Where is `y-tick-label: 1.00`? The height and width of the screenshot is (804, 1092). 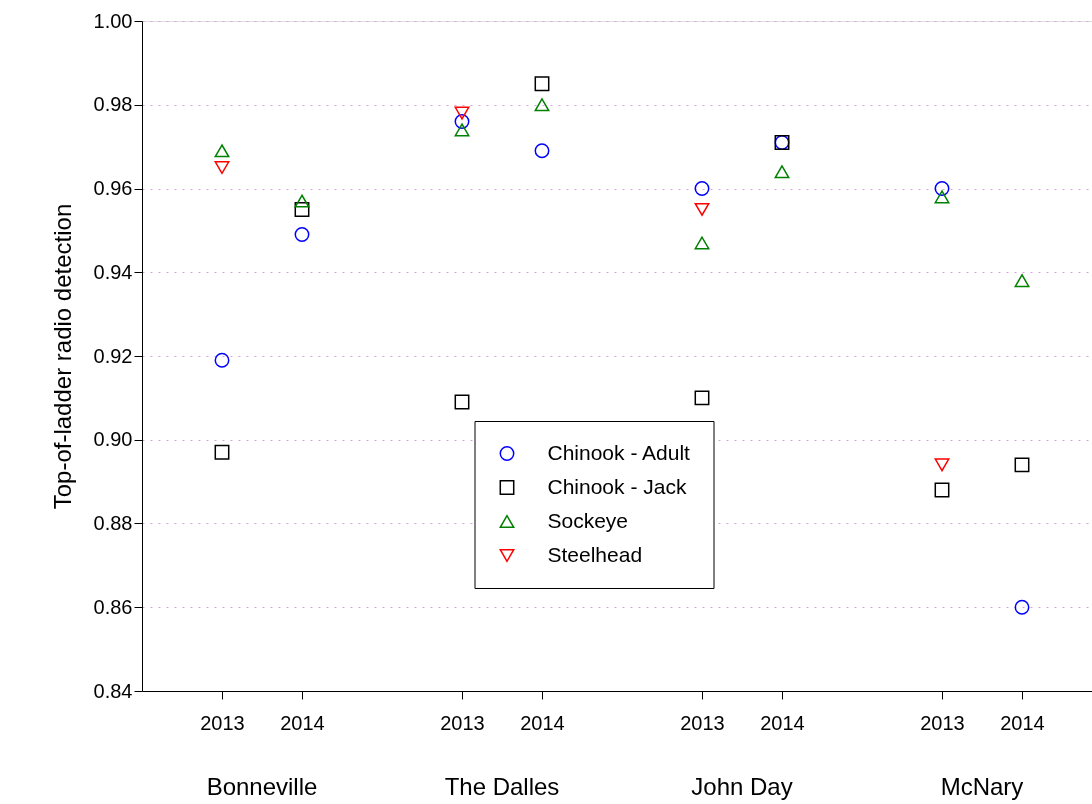
y-tick-label: 1.00 is located at coordinates (113, 20).